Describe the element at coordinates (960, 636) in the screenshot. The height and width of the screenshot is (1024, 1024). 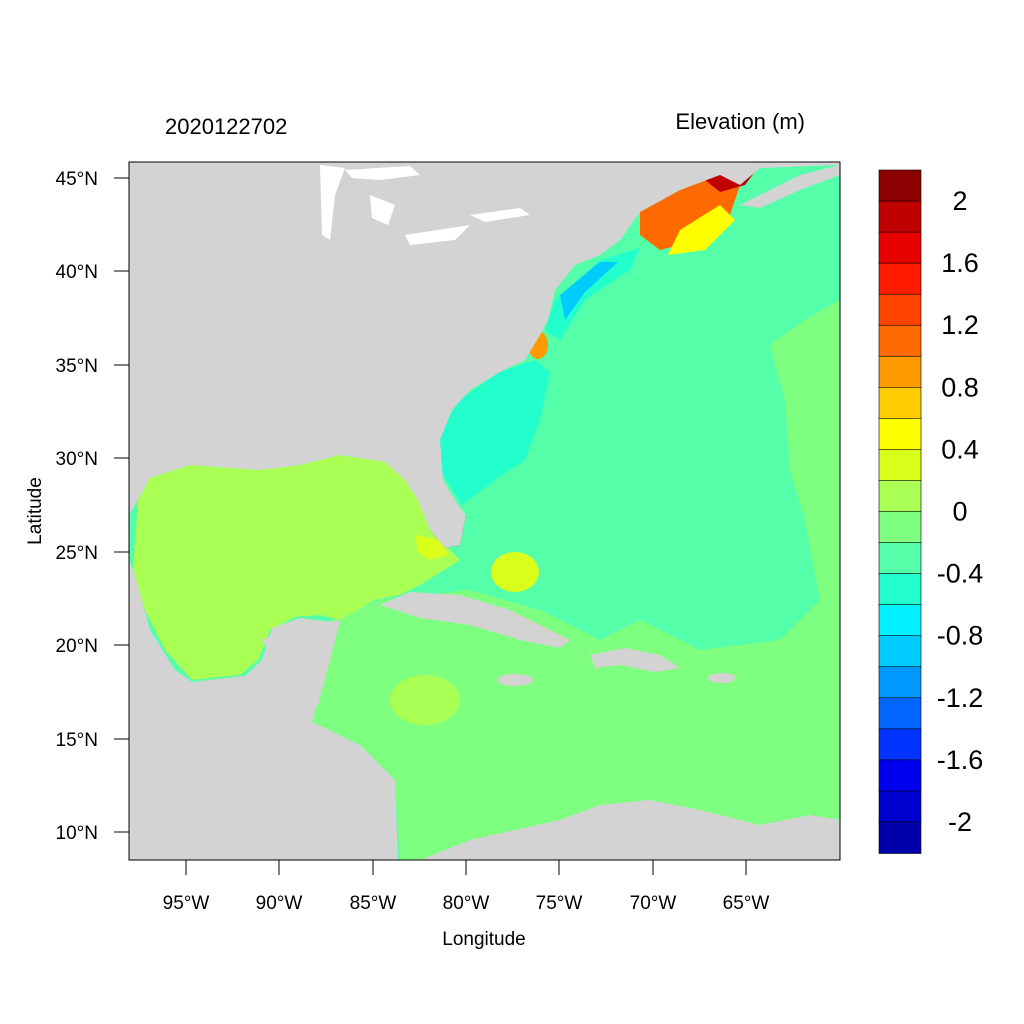
I see `colorbar-label: -0.8` at that location.